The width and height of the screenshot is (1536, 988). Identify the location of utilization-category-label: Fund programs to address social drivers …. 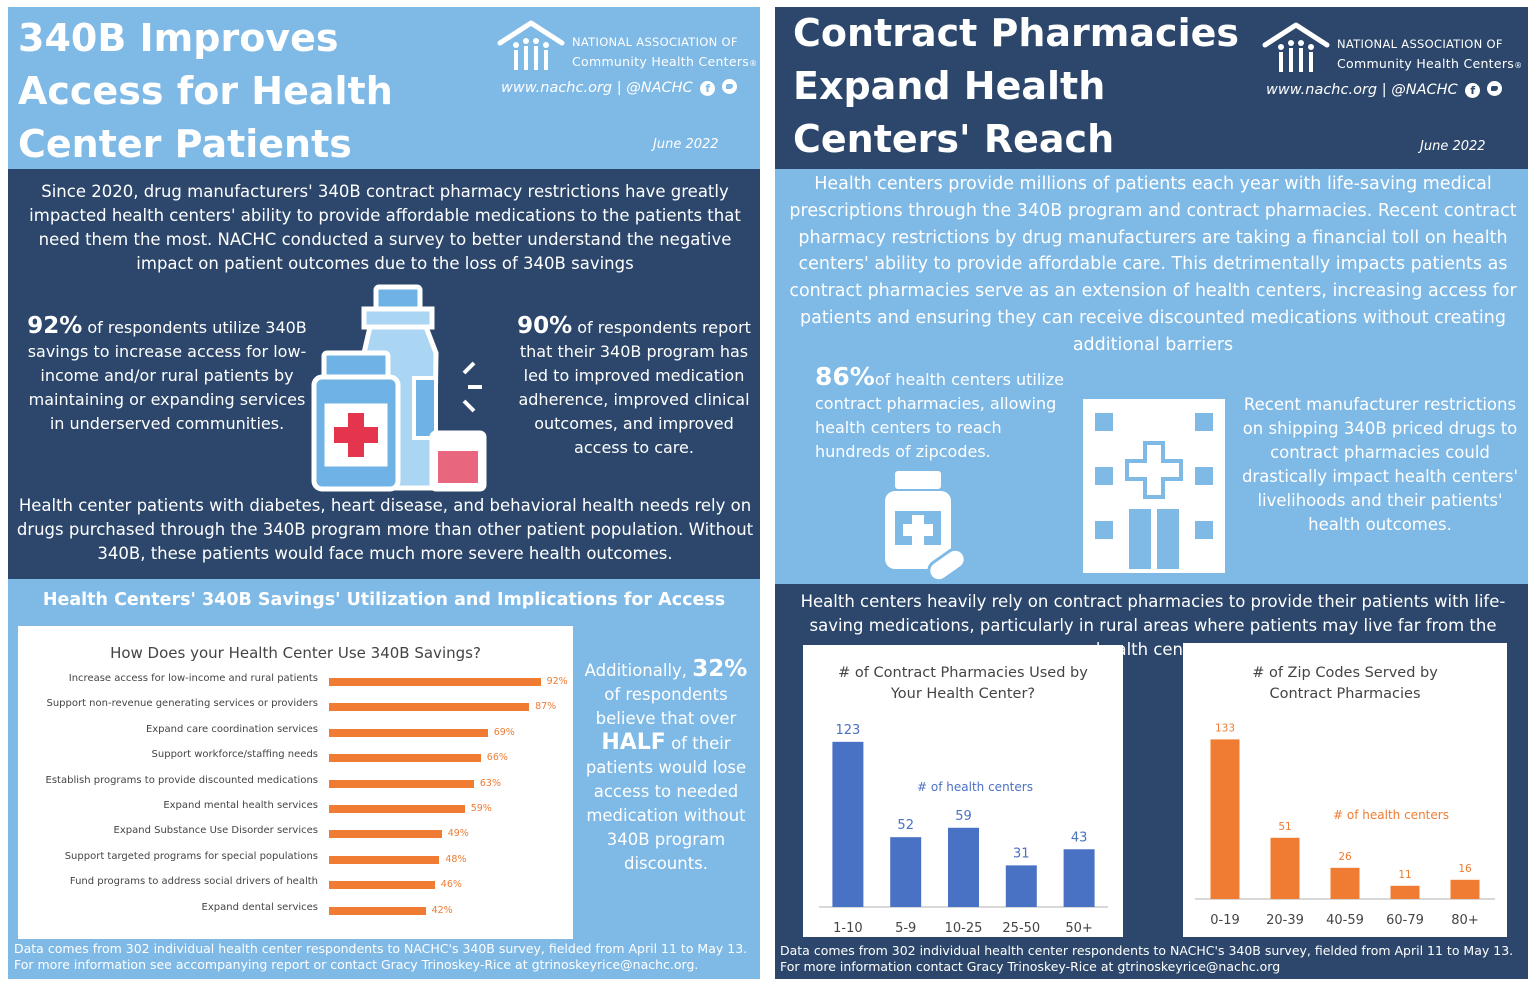
(193, 882).